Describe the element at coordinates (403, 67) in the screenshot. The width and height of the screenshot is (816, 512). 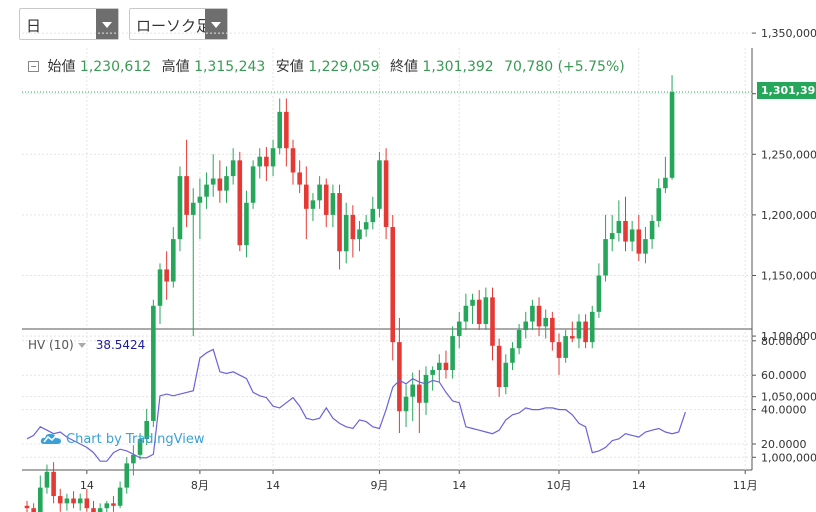
I see `close-label: 終値` at that location.